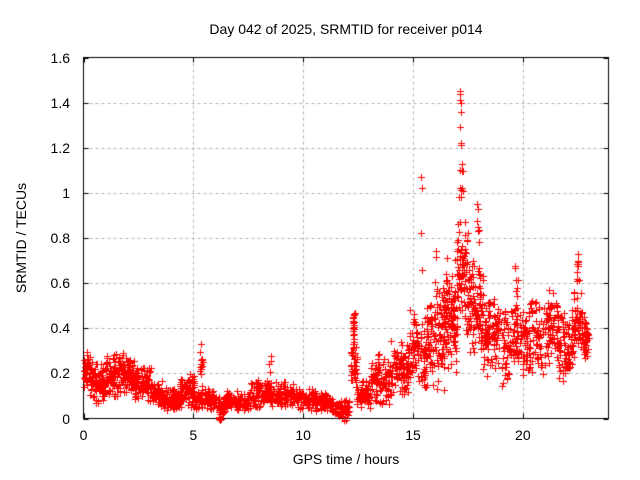 The height and width of the screenshot is (480, 640). Describe the element at coordinates (193, 435) in the screenshot. I see `x-tick-label: 5` at that location.